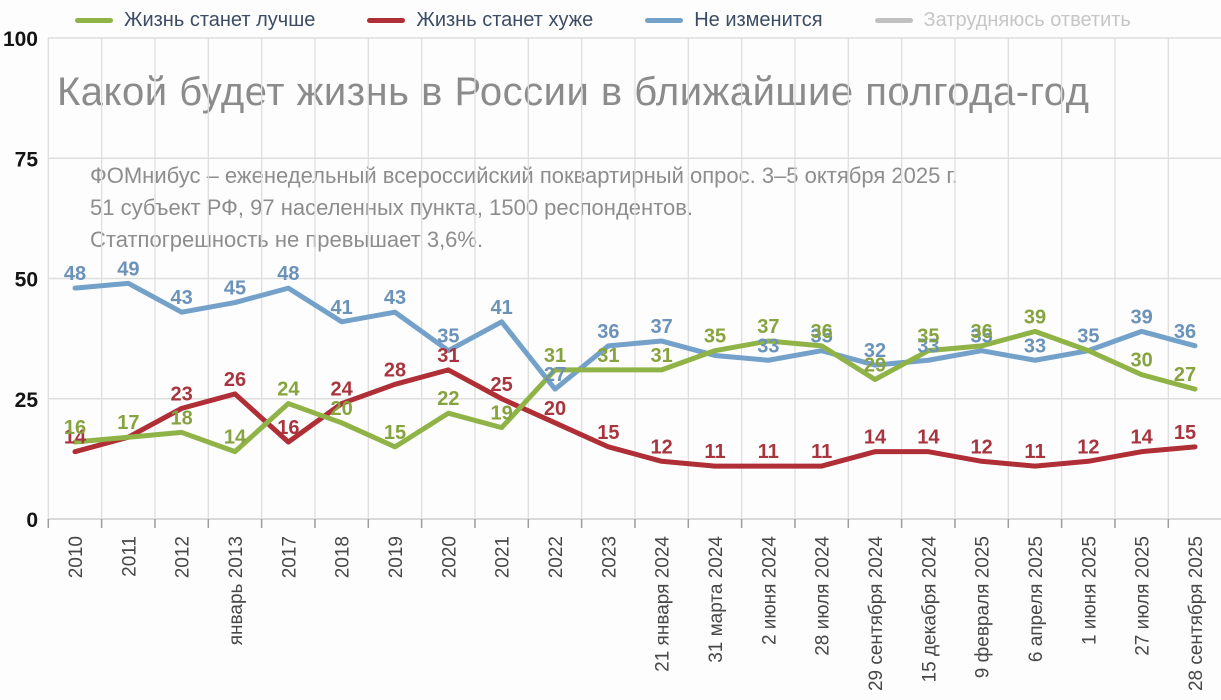 Image resolution: width=1221 pixels, height=700 pixels. Describe the element at coordinates (395, 370) in the screenshot. I see `data-label: 28` at that location.